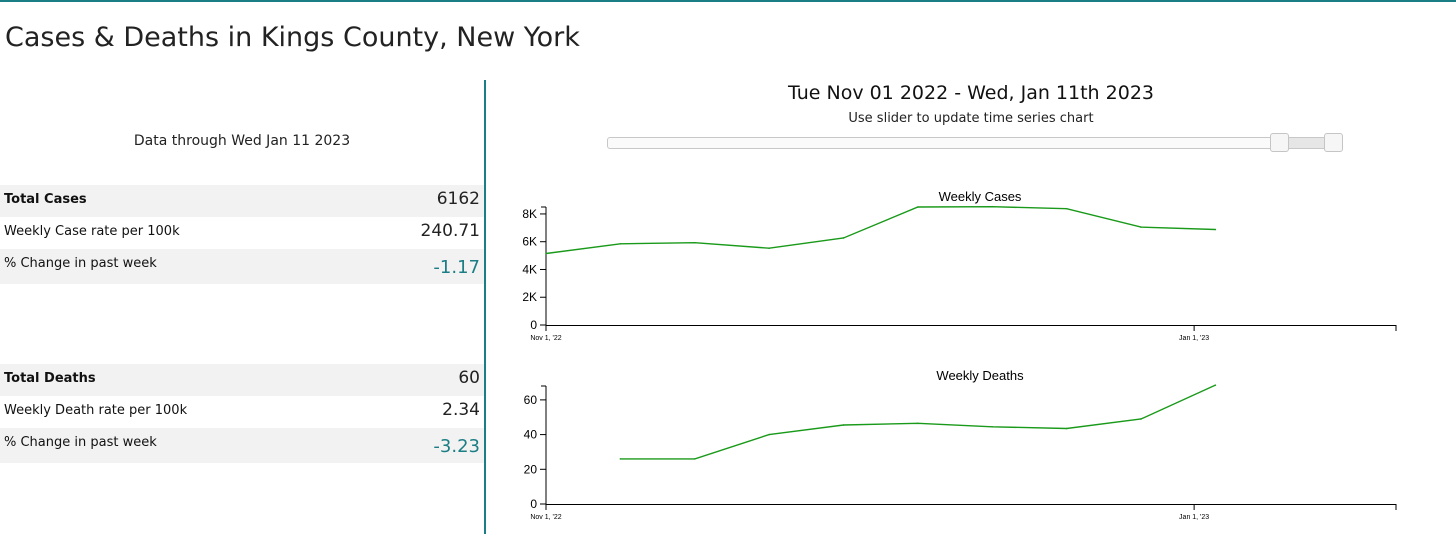  Describe the element at coordinates (80, 263) in the screenshot. I see `cases-pct-change-label: % Change in past week` at that location.